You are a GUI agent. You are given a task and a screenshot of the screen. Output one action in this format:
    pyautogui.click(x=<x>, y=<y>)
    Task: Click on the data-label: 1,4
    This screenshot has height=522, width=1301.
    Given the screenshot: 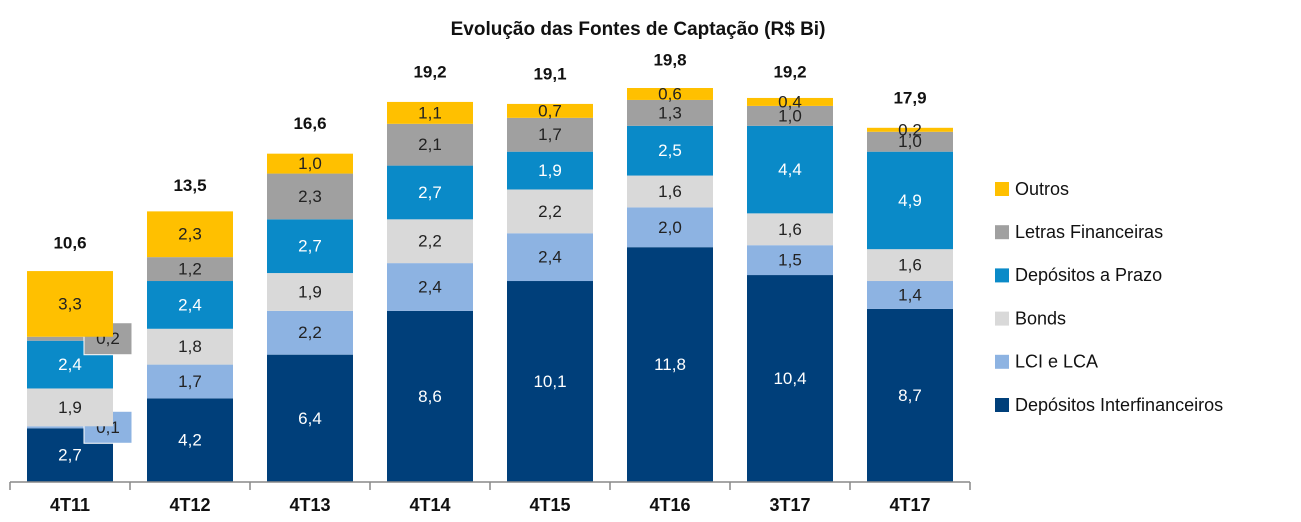 What is the action you would take?
    pyautogui.click(x=910, y=294)
    